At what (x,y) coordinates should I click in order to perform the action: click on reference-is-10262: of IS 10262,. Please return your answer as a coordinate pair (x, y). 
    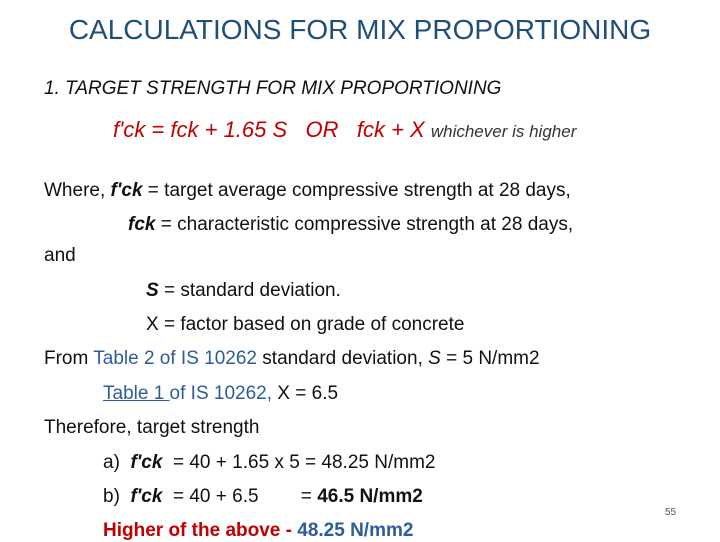
    Looking at the image, I should click on (221, 393).